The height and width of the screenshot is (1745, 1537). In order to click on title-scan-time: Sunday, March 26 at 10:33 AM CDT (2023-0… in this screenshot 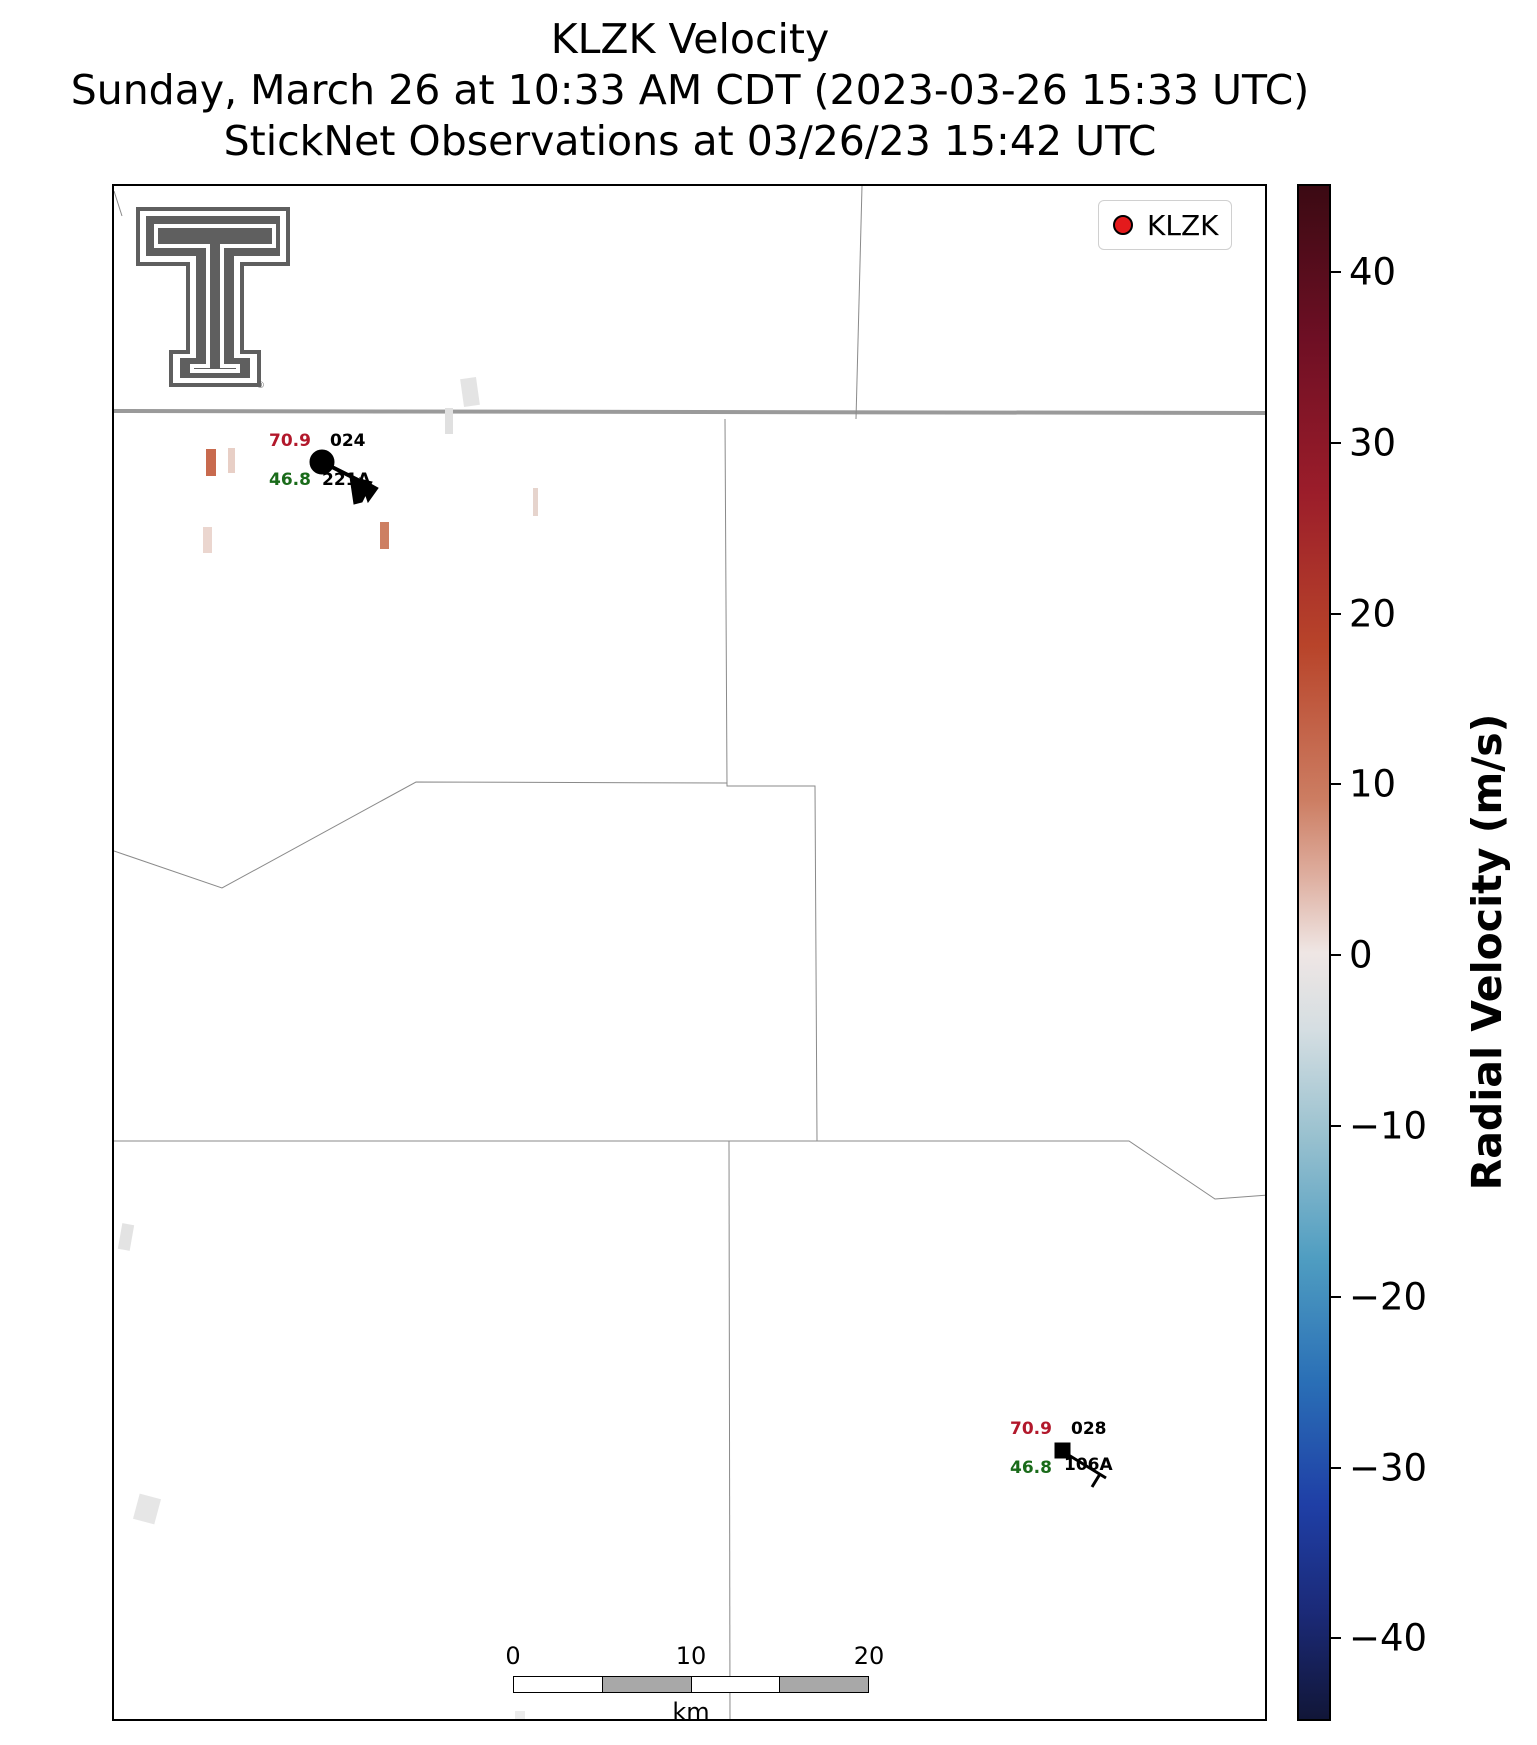, I will do `click(690, 90)`.